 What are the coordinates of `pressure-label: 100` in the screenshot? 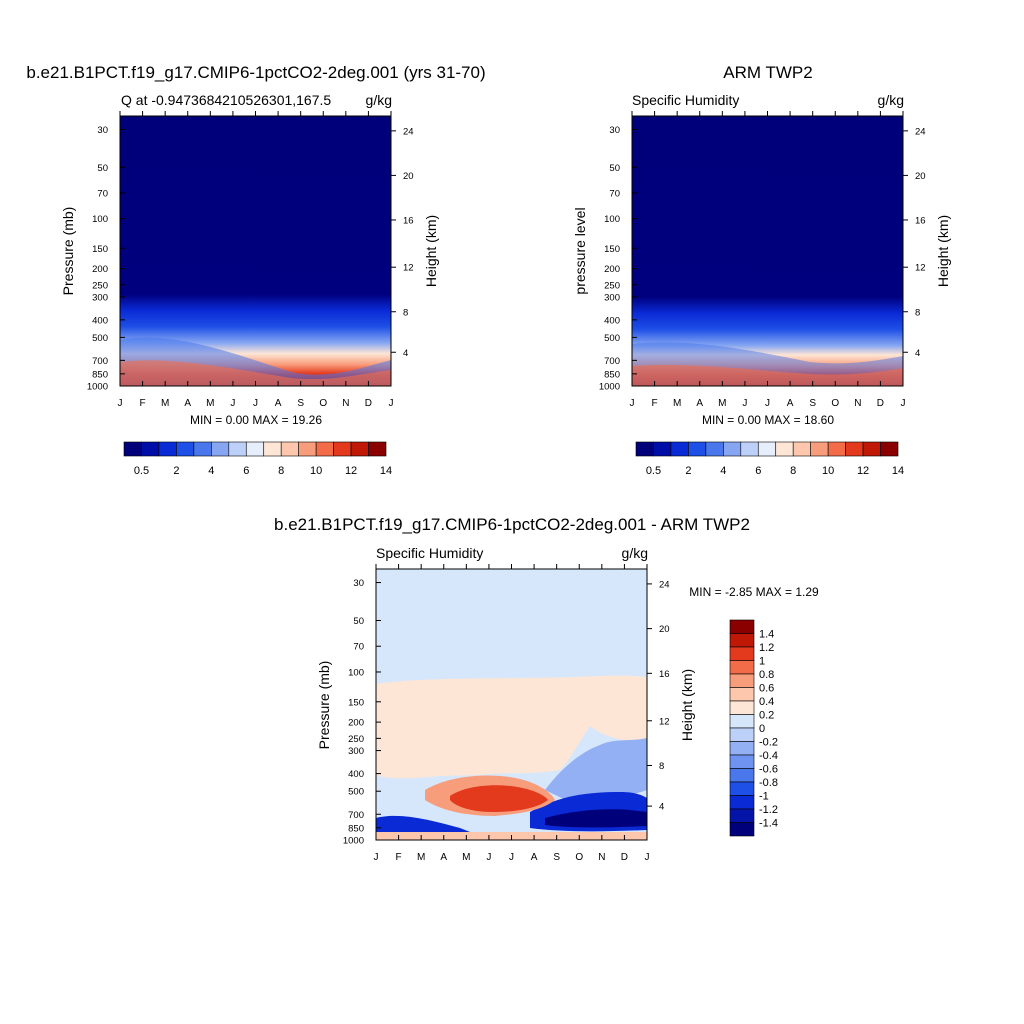 It's located at (356, 672).